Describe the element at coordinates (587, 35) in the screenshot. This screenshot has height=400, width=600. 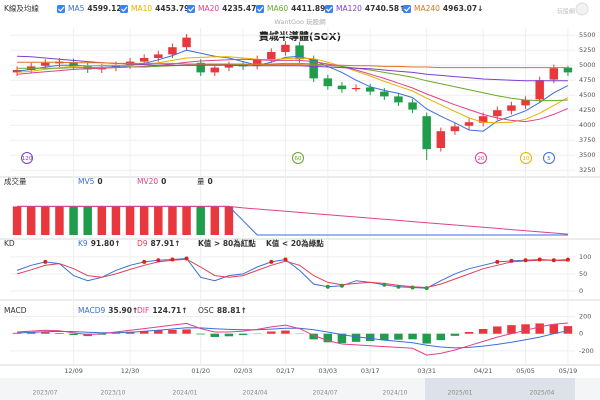
I see `y-tick-label: 5500` at that location.